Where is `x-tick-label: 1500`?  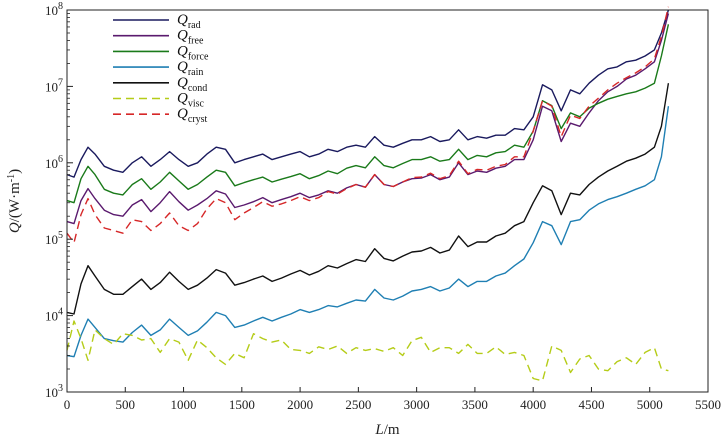
x-tick-label: 1500 is located at coordinates (242, 404).